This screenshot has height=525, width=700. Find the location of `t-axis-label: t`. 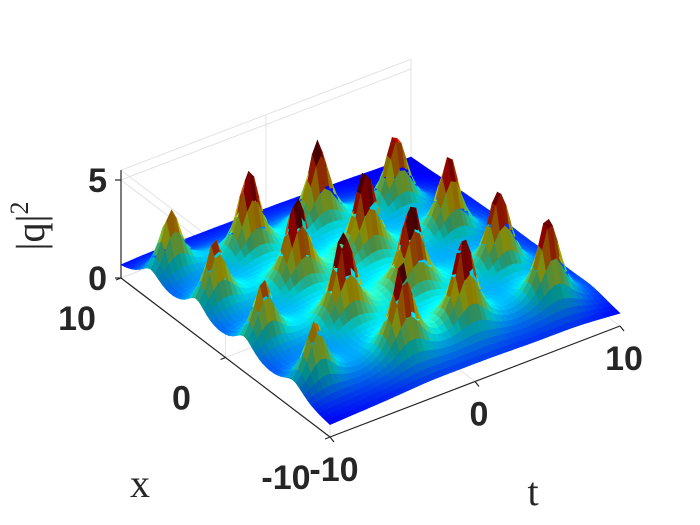

t-axis-label: t is located at coordinates (532, 491).